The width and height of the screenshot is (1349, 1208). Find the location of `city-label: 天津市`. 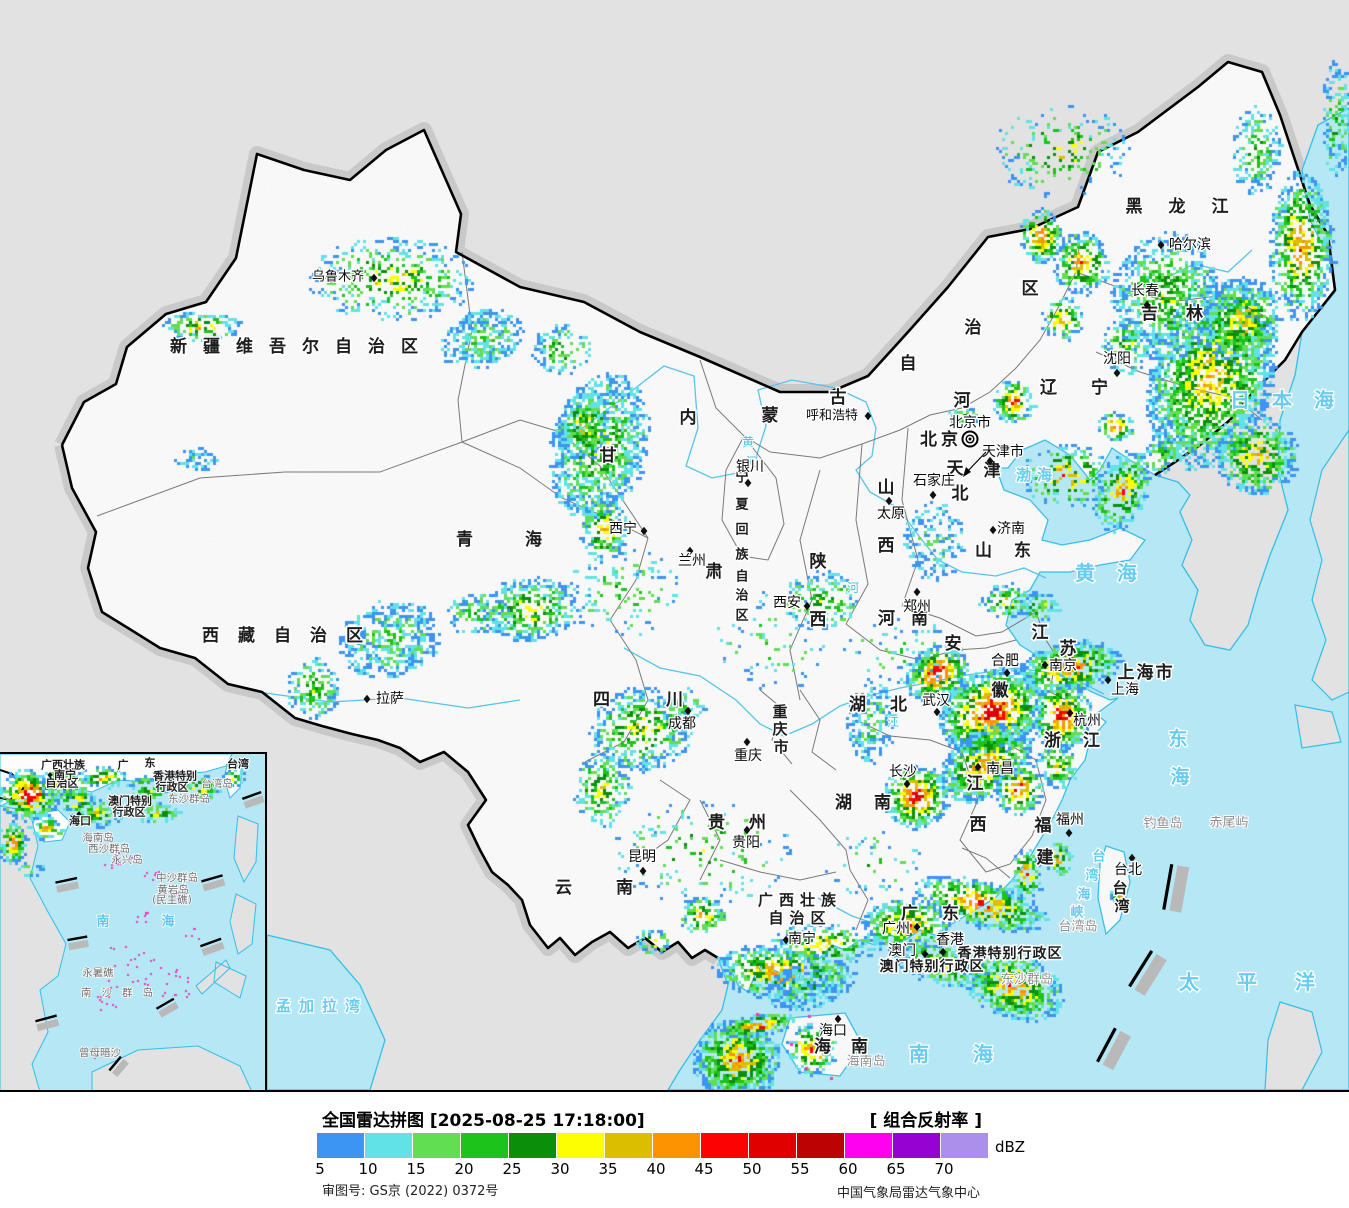

city-label: 天津市 is located at coordinates (1003, 451).